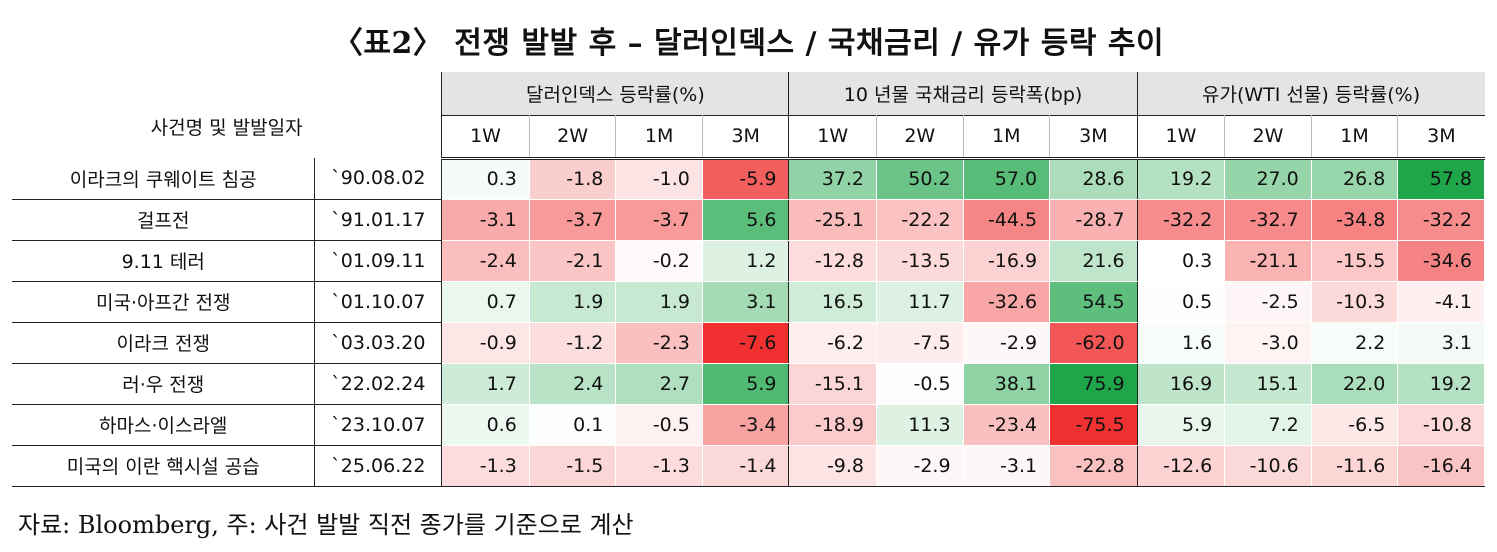  I want to click on value-cell: 54.5, so click(1093, 302).